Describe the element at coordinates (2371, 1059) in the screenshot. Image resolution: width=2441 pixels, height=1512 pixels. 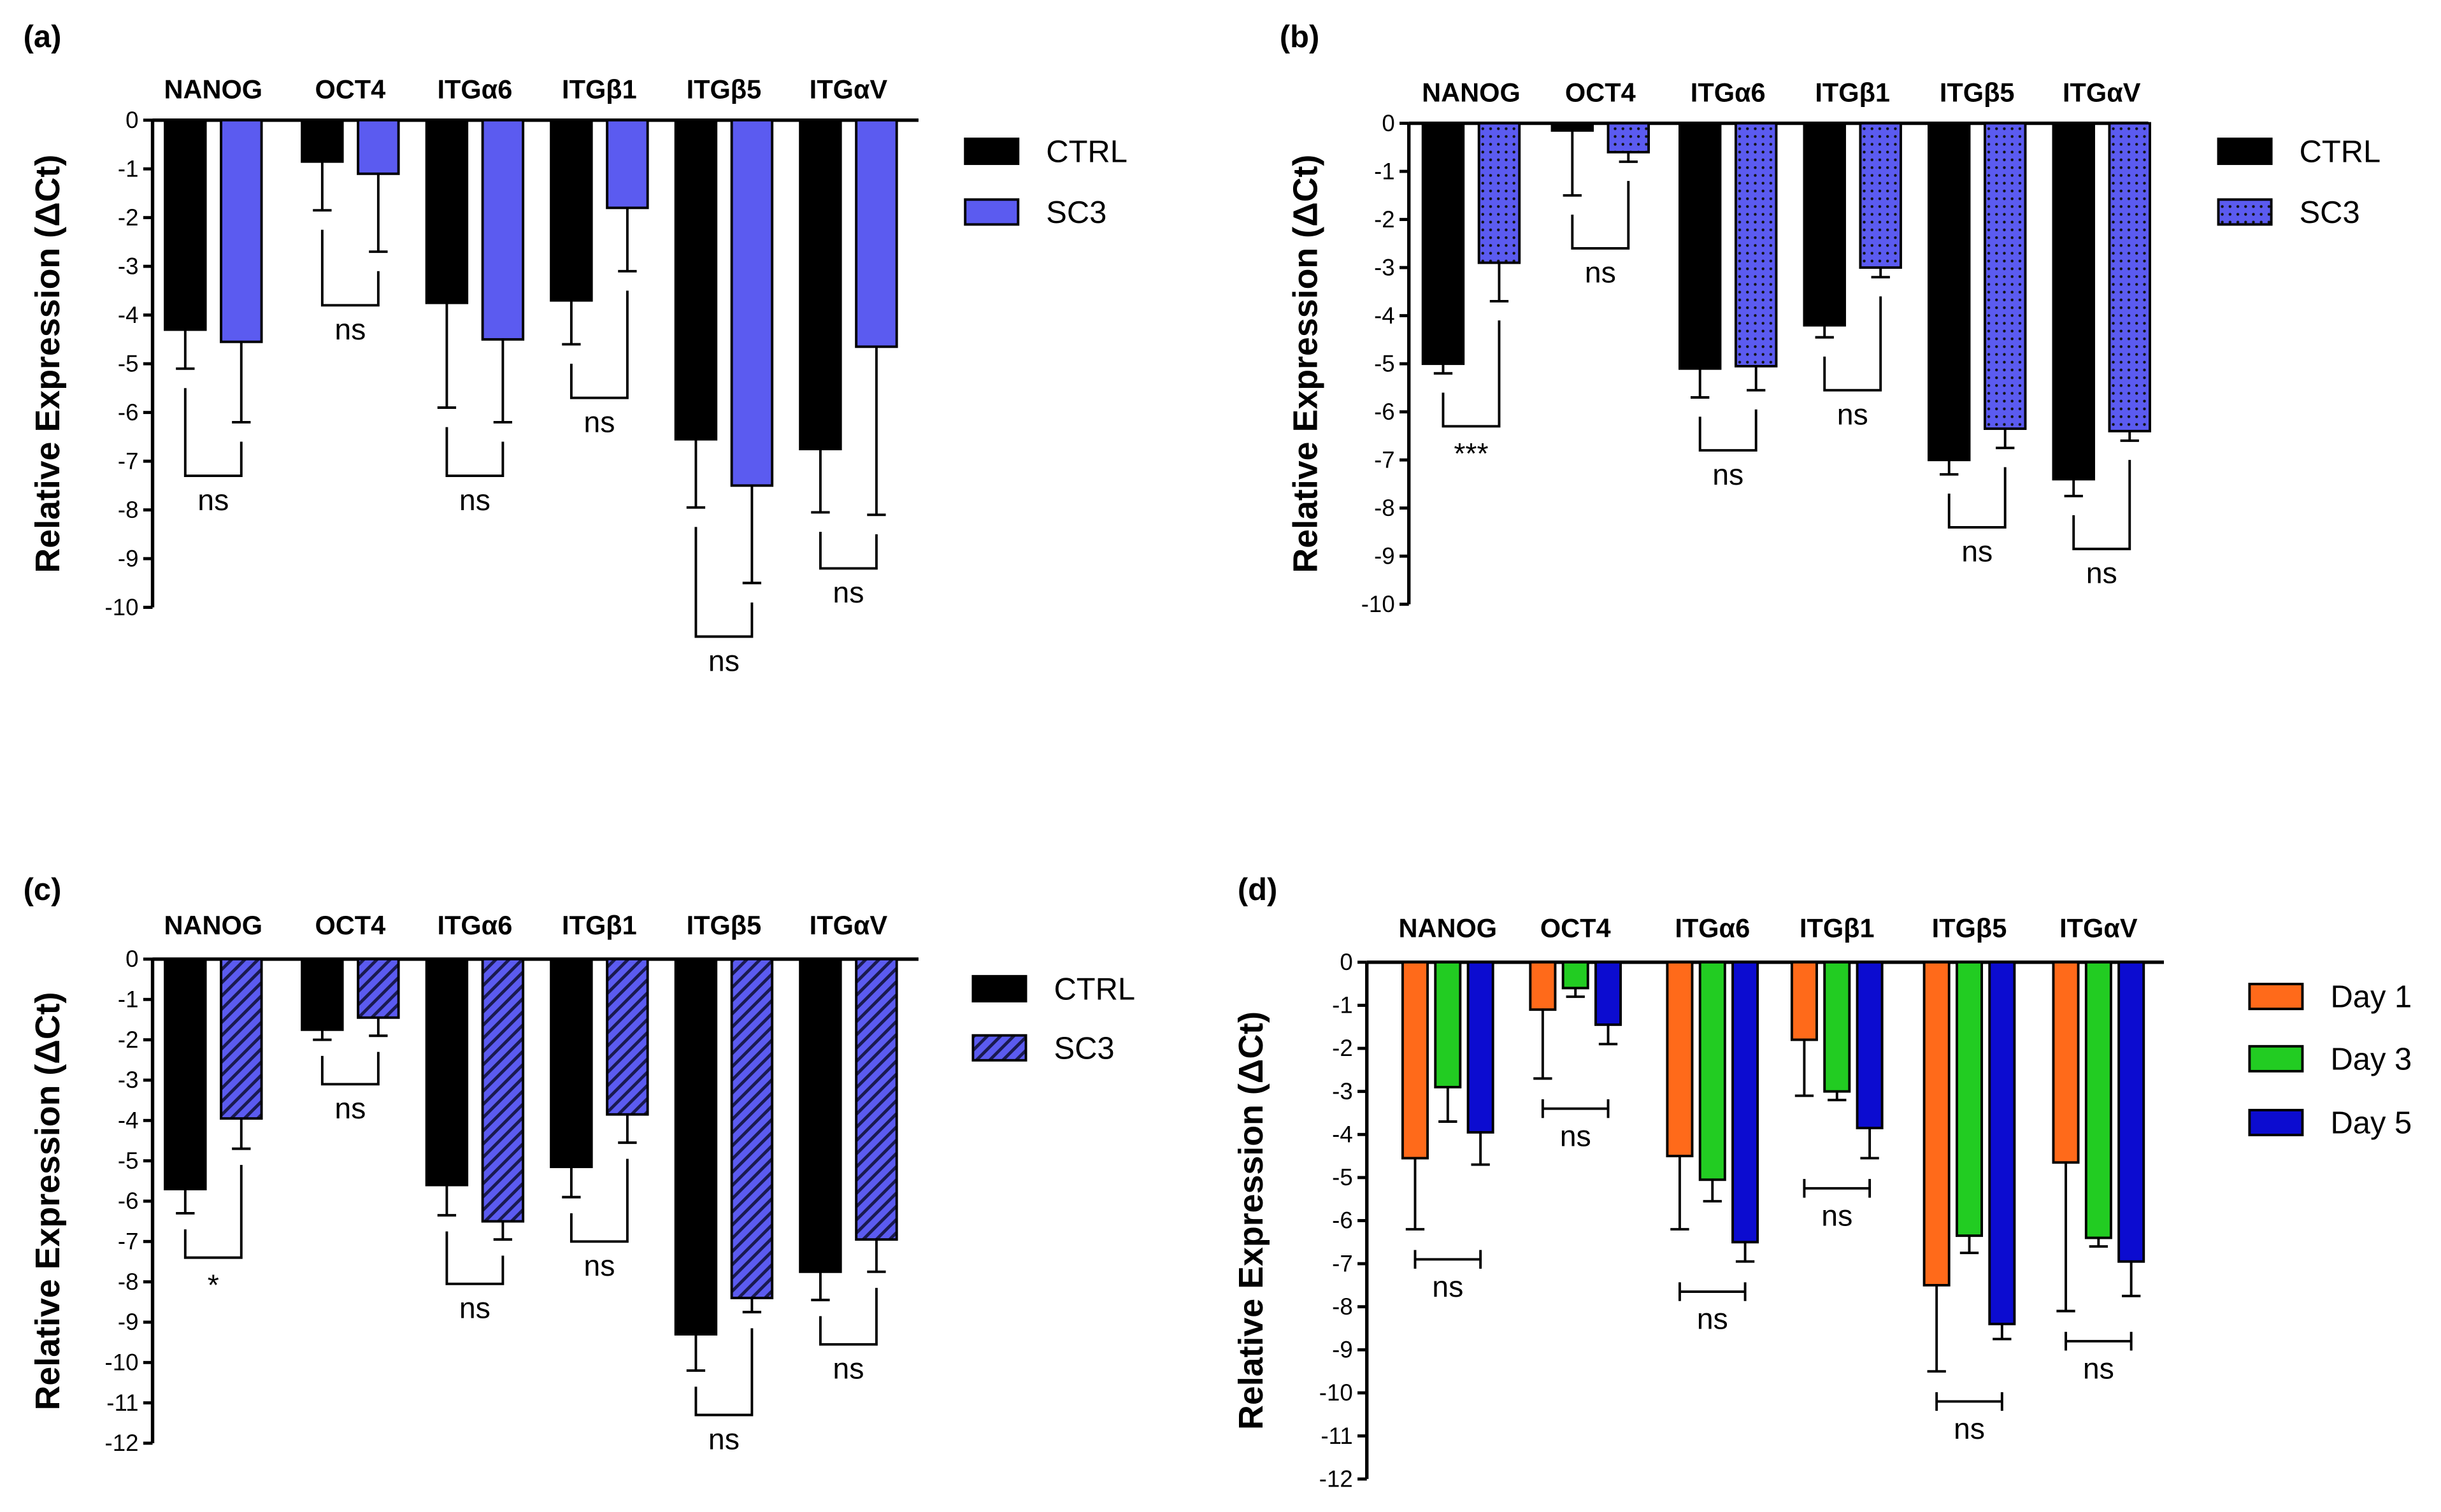
I see `legend-label: Day 3` at that location.